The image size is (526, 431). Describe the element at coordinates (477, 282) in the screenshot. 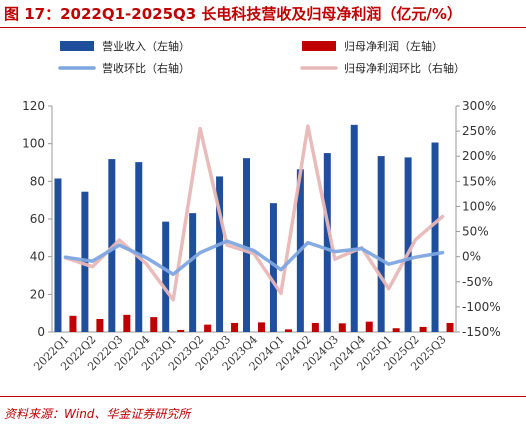

I see `right-tick-label-2: -50%` at that location.